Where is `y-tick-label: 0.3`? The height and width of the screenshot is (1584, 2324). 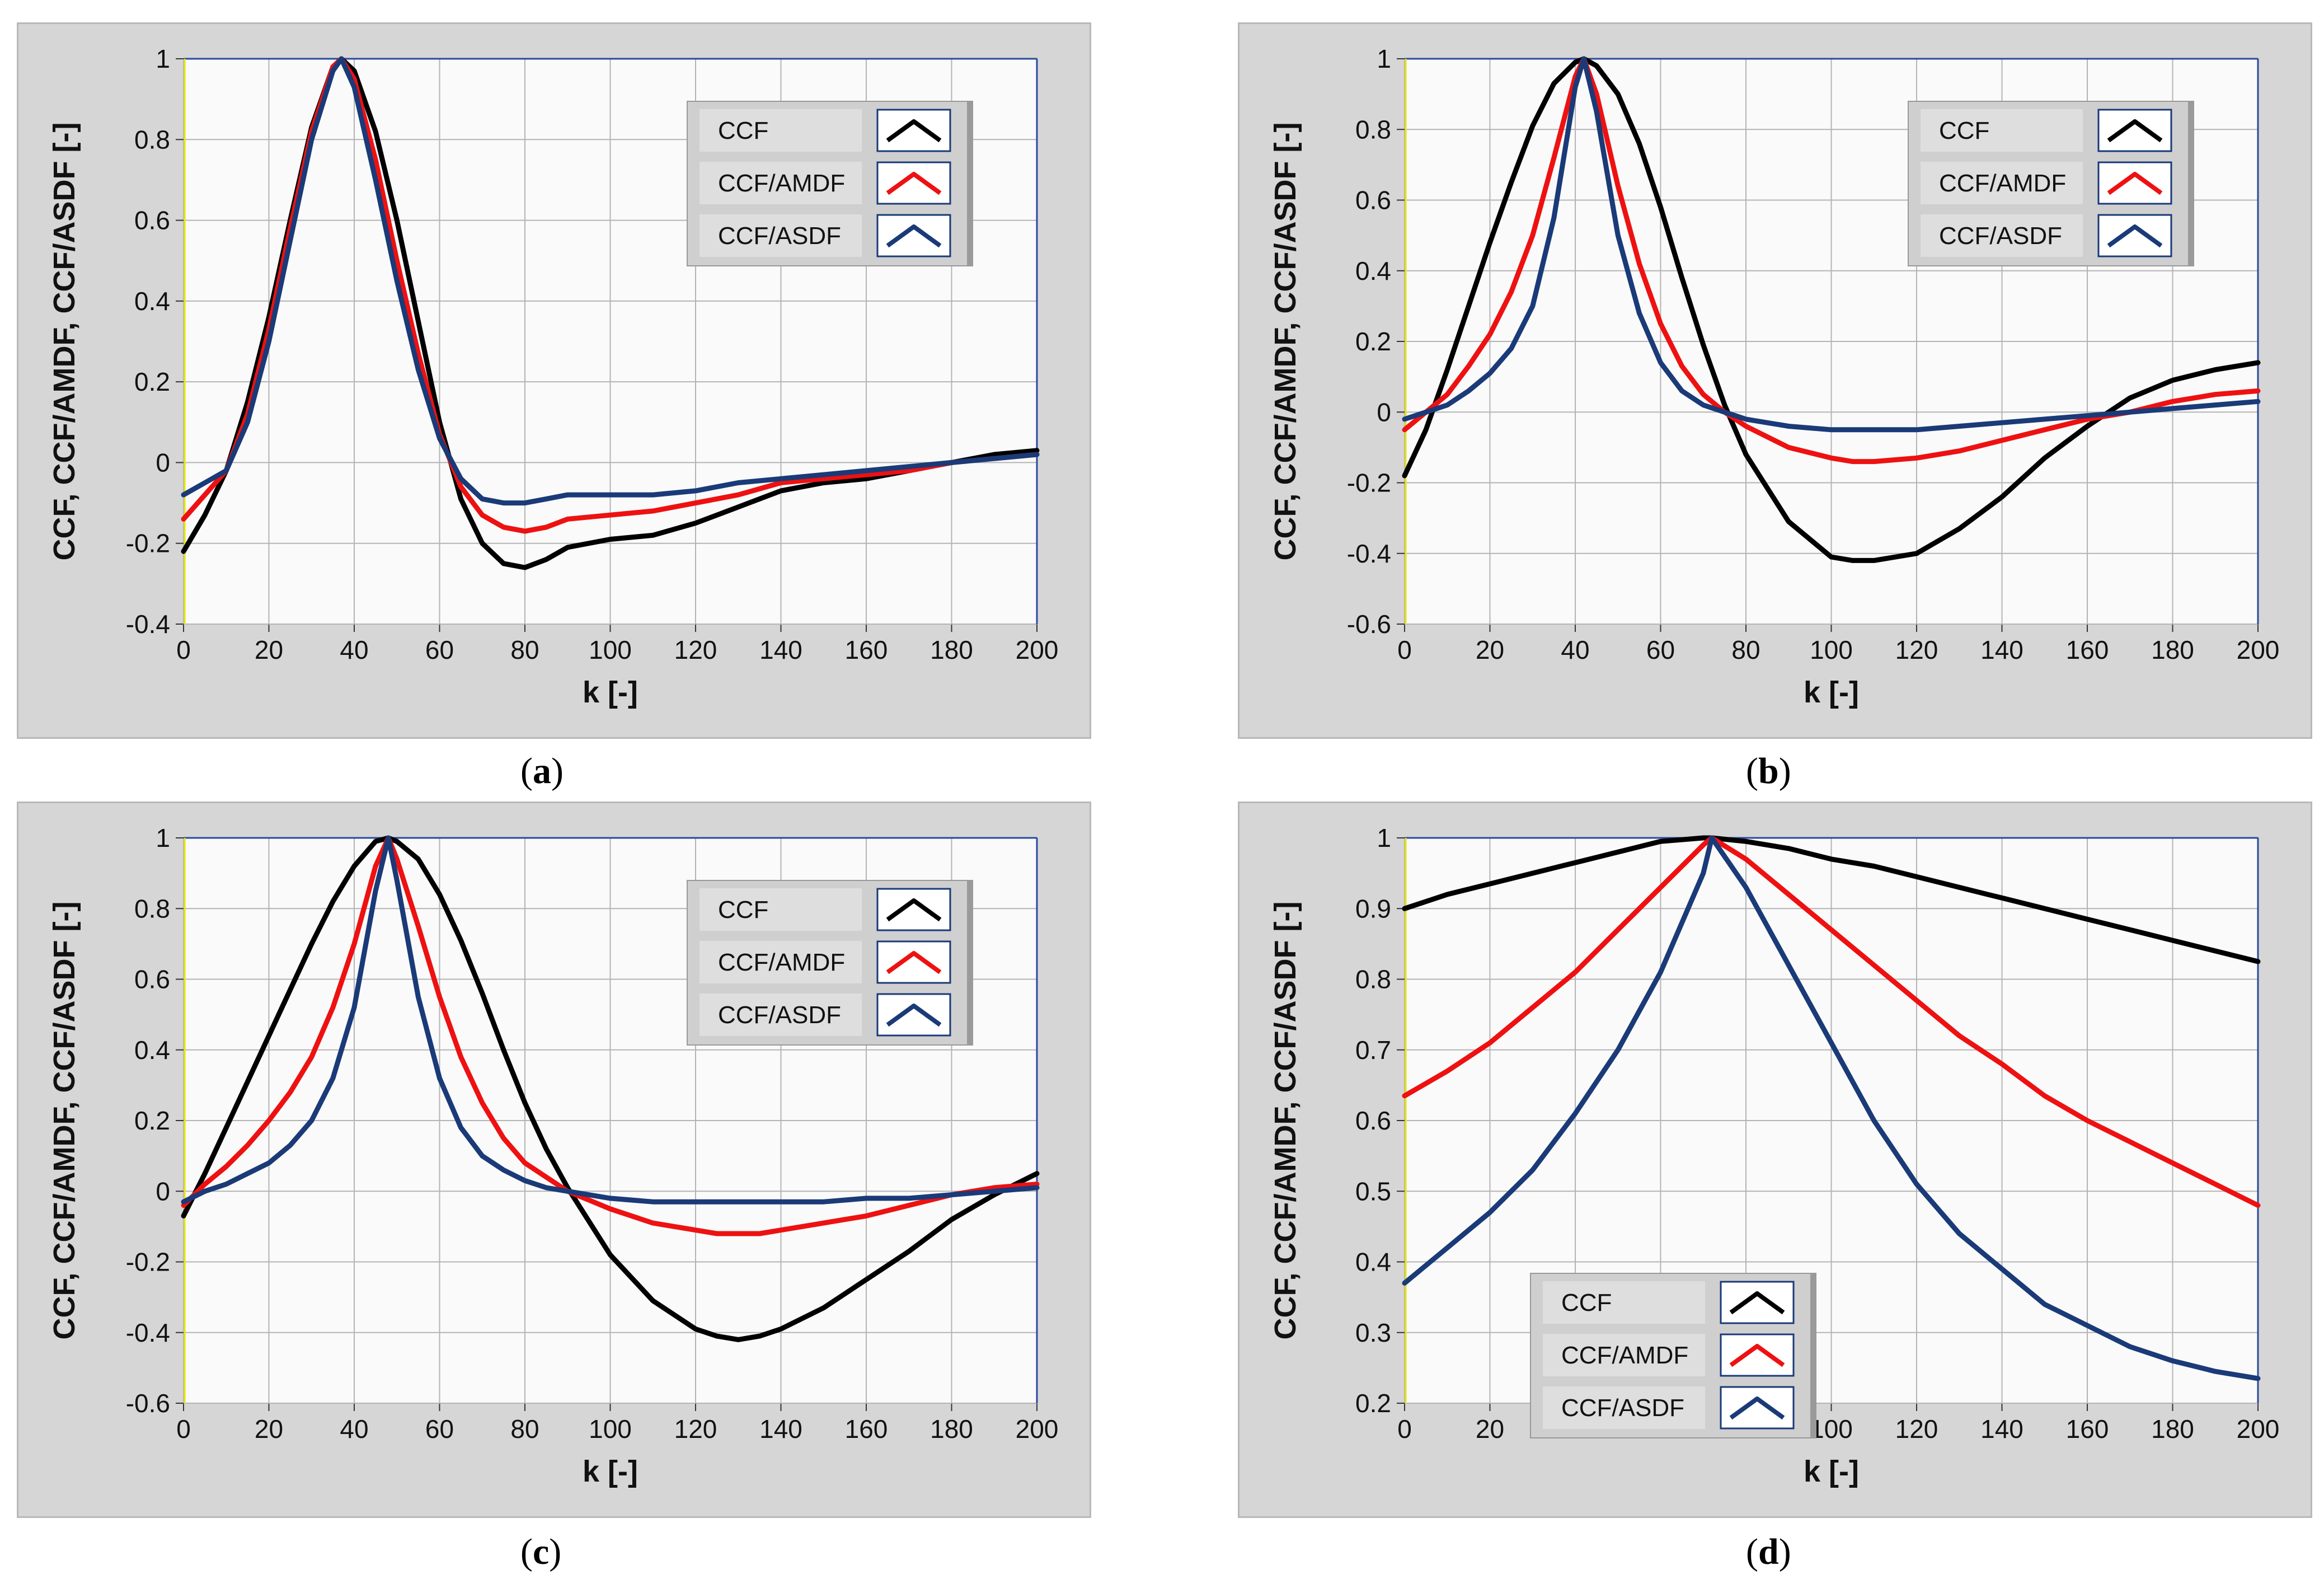
y-tick-label: 0.3 is located at coordinates (1373, 1332).